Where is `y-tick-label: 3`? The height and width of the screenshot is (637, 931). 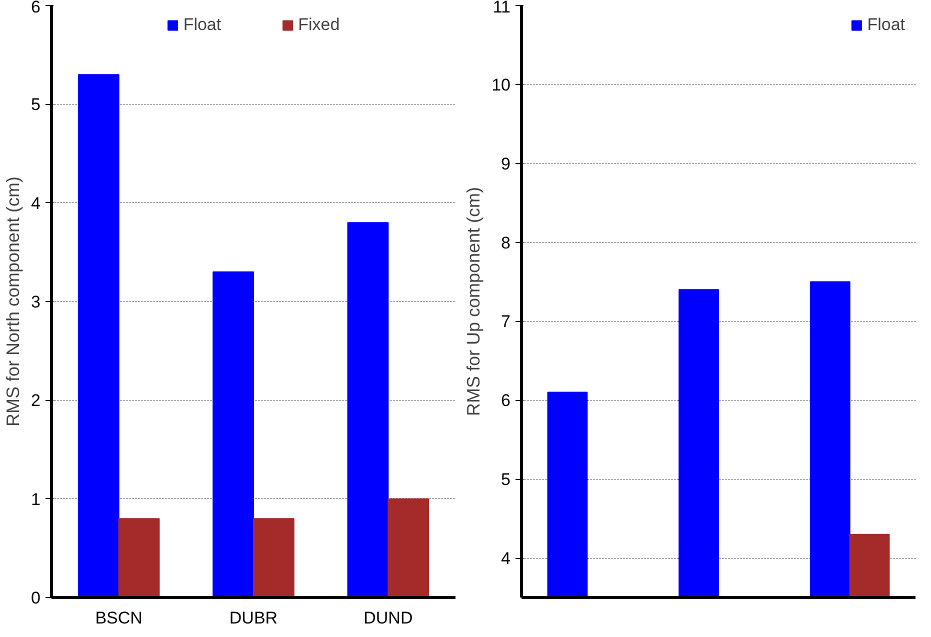
y-tick-label: 3 is located at coordinates (36, 302).